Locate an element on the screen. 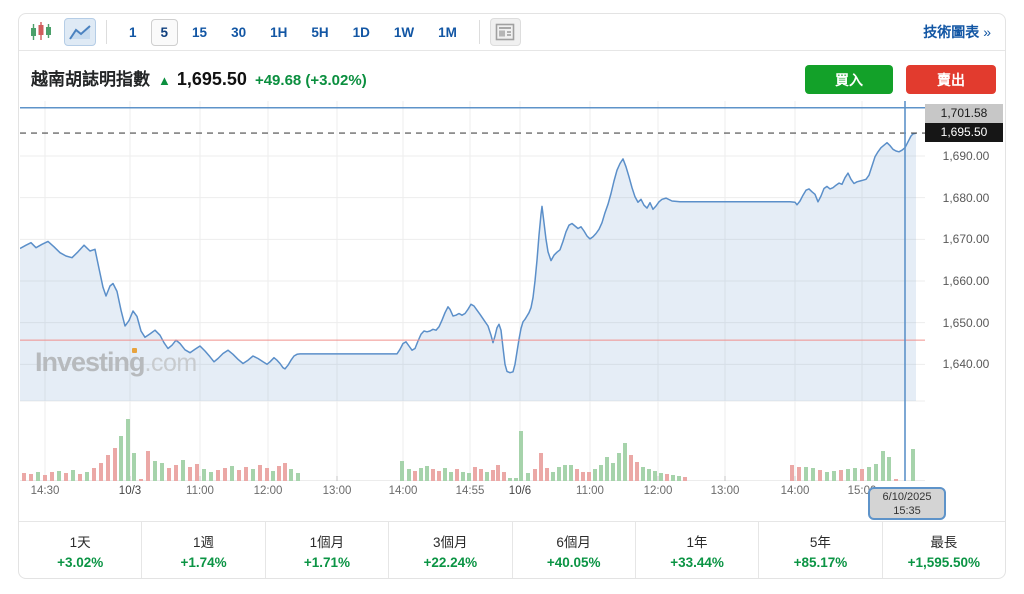 This screenshot has height=594, width=1024. price-axis-label: 1,650.00 is located at coordinates (966, 322).